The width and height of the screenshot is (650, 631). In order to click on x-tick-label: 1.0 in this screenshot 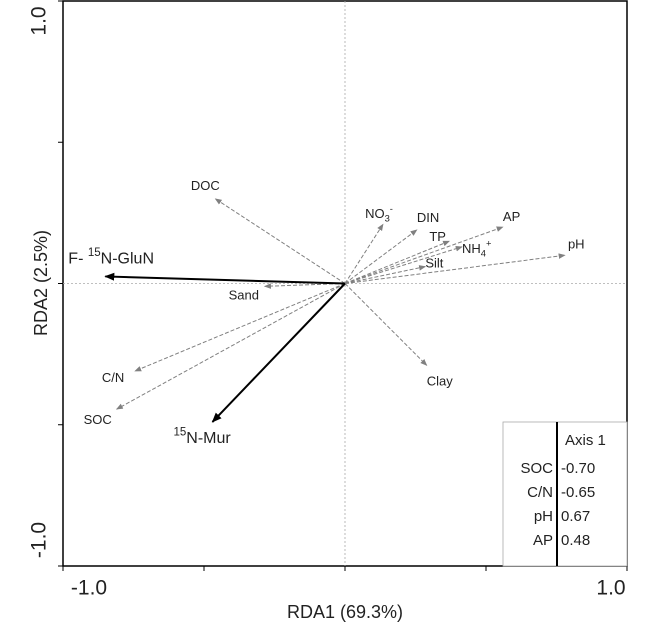, I will do `click(610, 588)`.